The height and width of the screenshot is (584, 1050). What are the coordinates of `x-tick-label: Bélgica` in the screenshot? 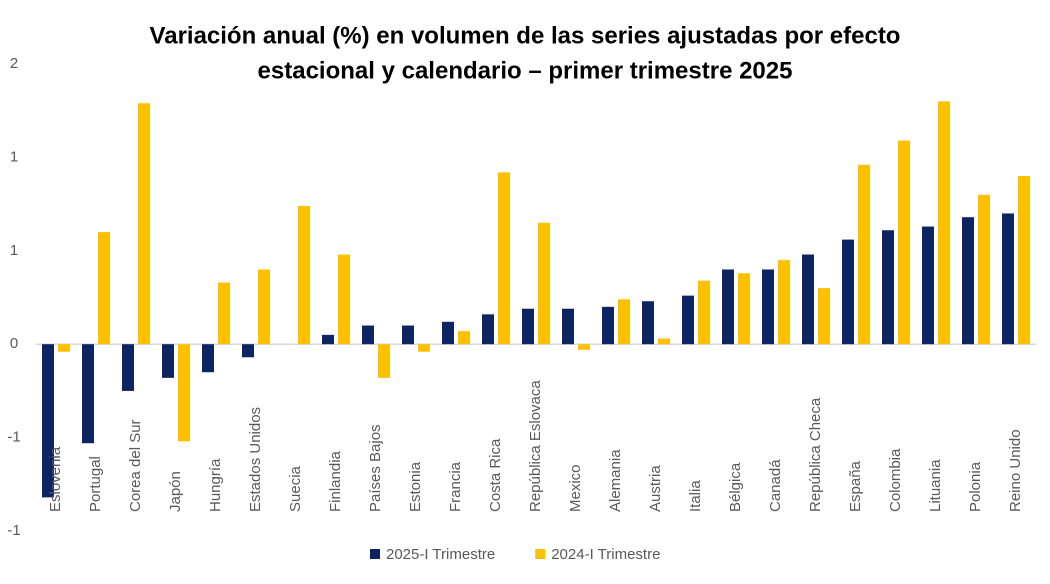 It's located at (735, 487).